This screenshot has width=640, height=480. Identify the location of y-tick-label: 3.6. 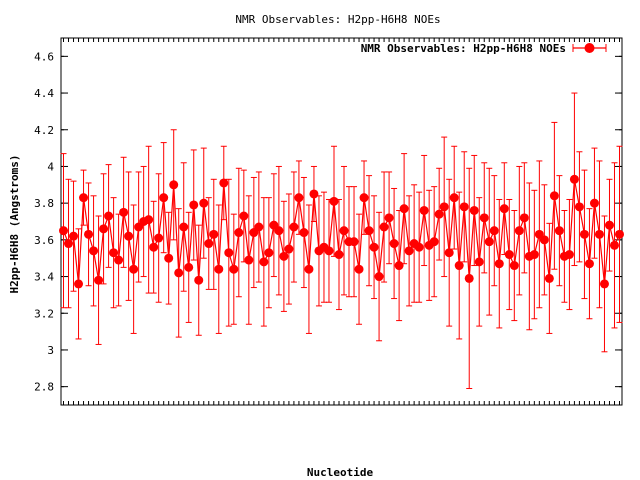
(44, 240).